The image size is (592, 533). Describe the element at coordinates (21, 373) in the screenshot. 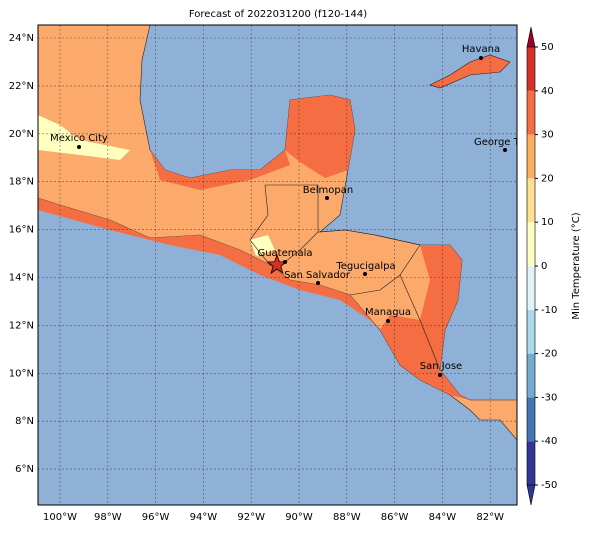

I see `lat-label: 10°N` at that location.